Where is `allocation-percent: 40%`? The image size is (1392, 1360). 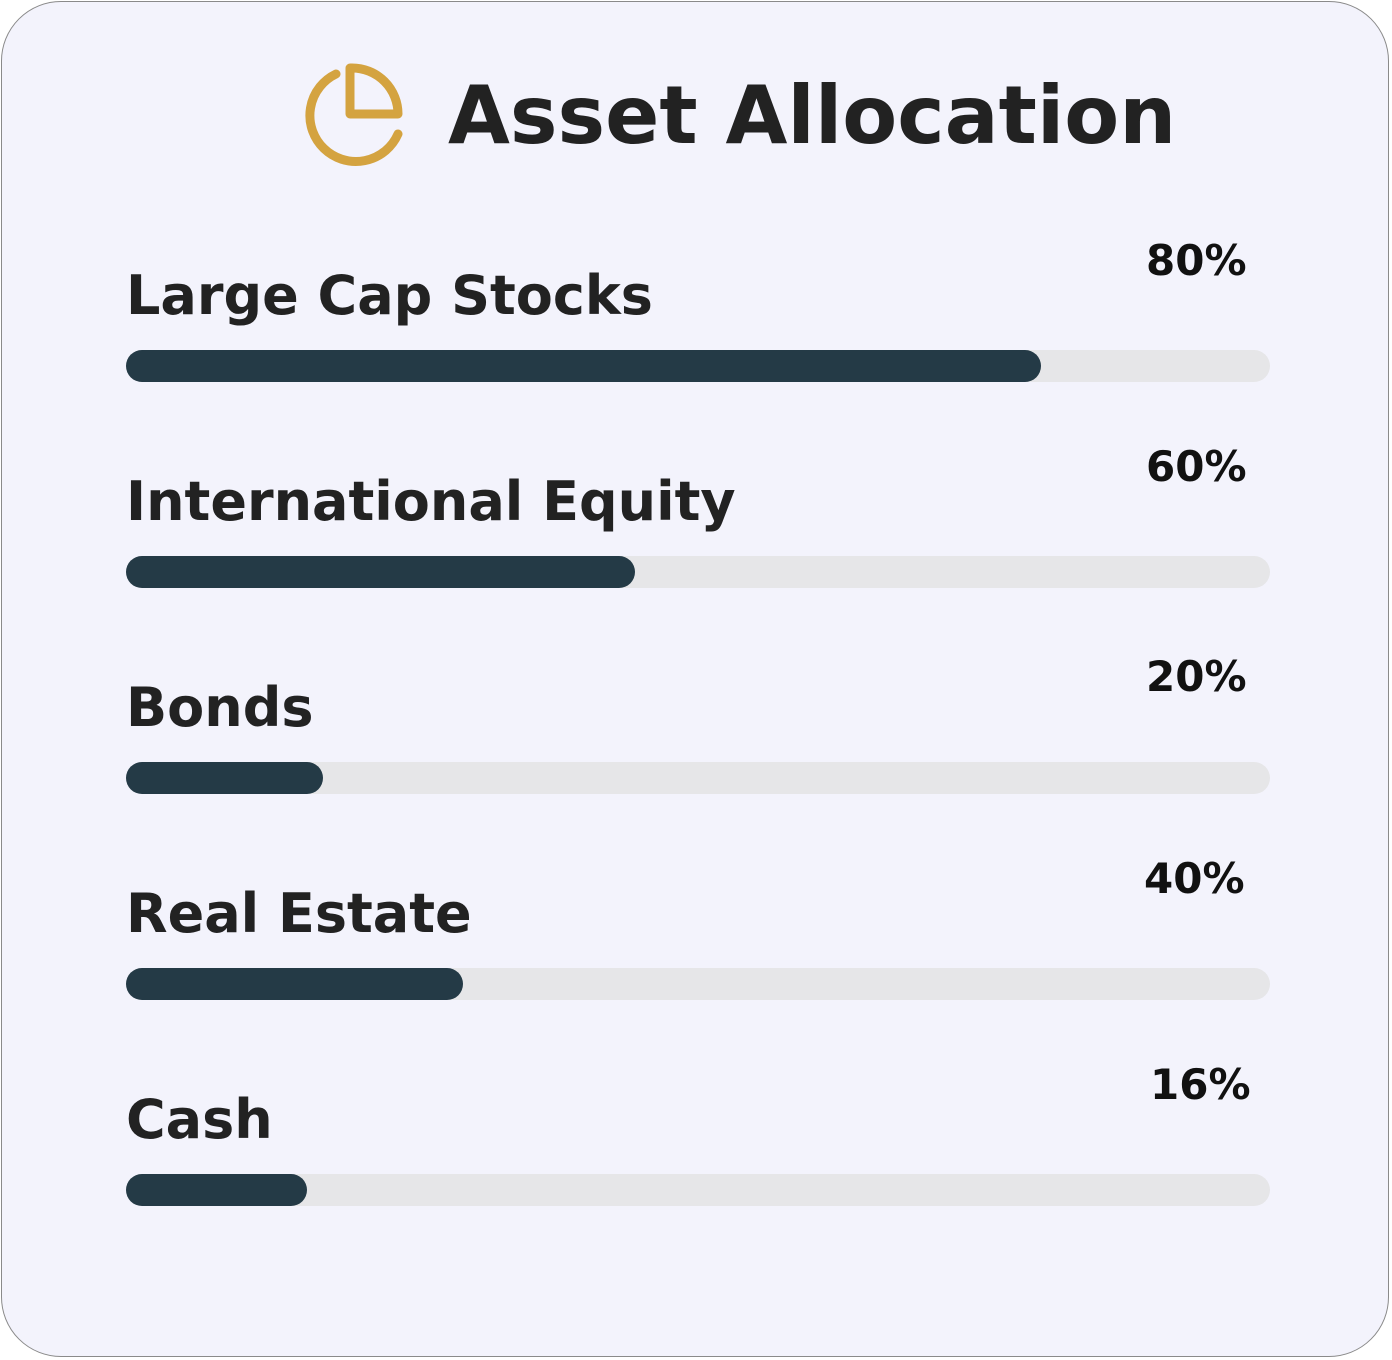
allocation-percent: 40% is located at coordinates (1194, 878).